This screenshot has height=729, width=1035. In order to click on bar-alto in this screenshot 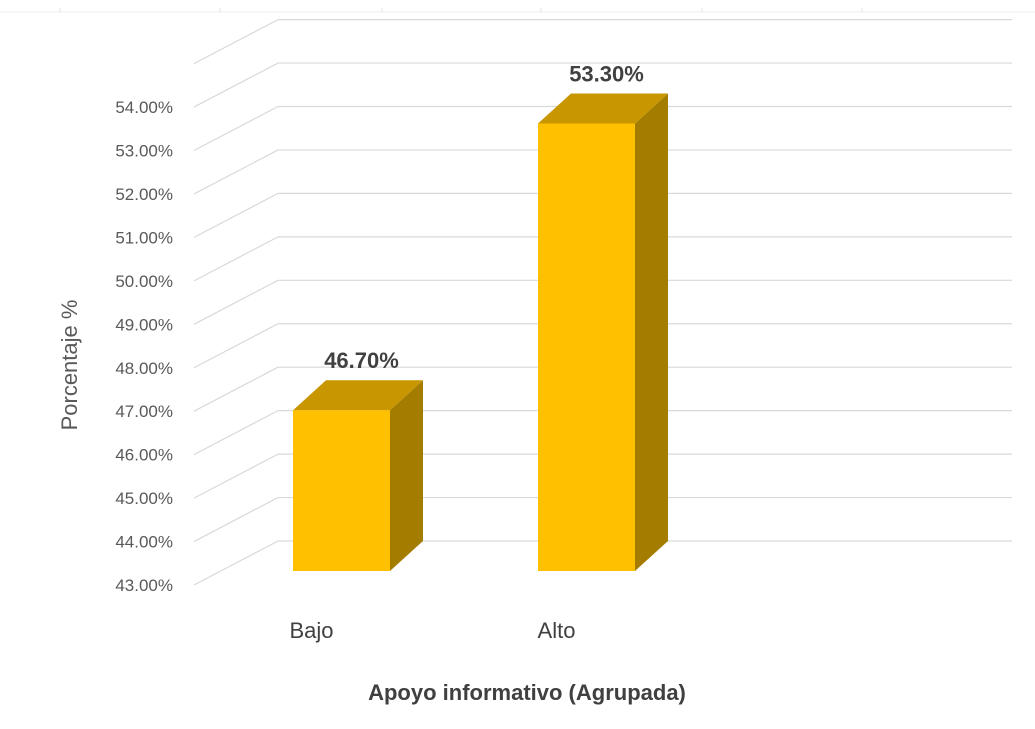, I will do `click(603, 332)`.